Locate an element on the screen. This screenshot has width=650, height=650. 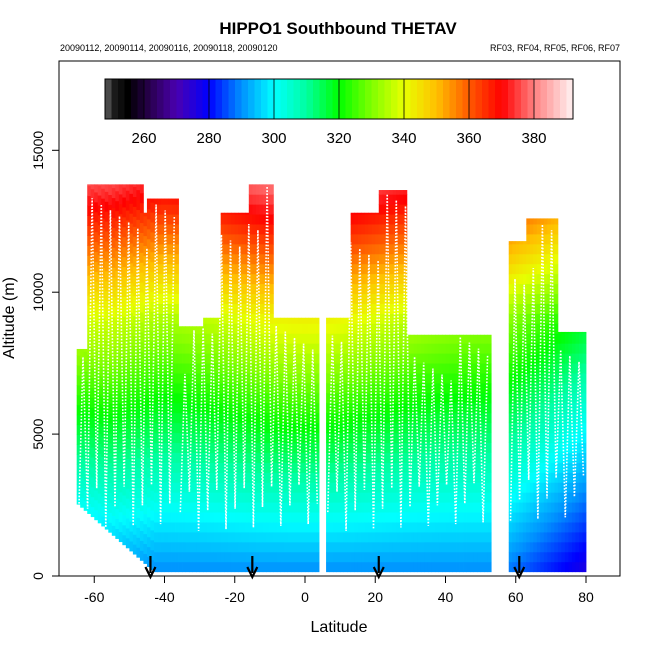
colorbar-swatch is located at coordinates (290, 99).